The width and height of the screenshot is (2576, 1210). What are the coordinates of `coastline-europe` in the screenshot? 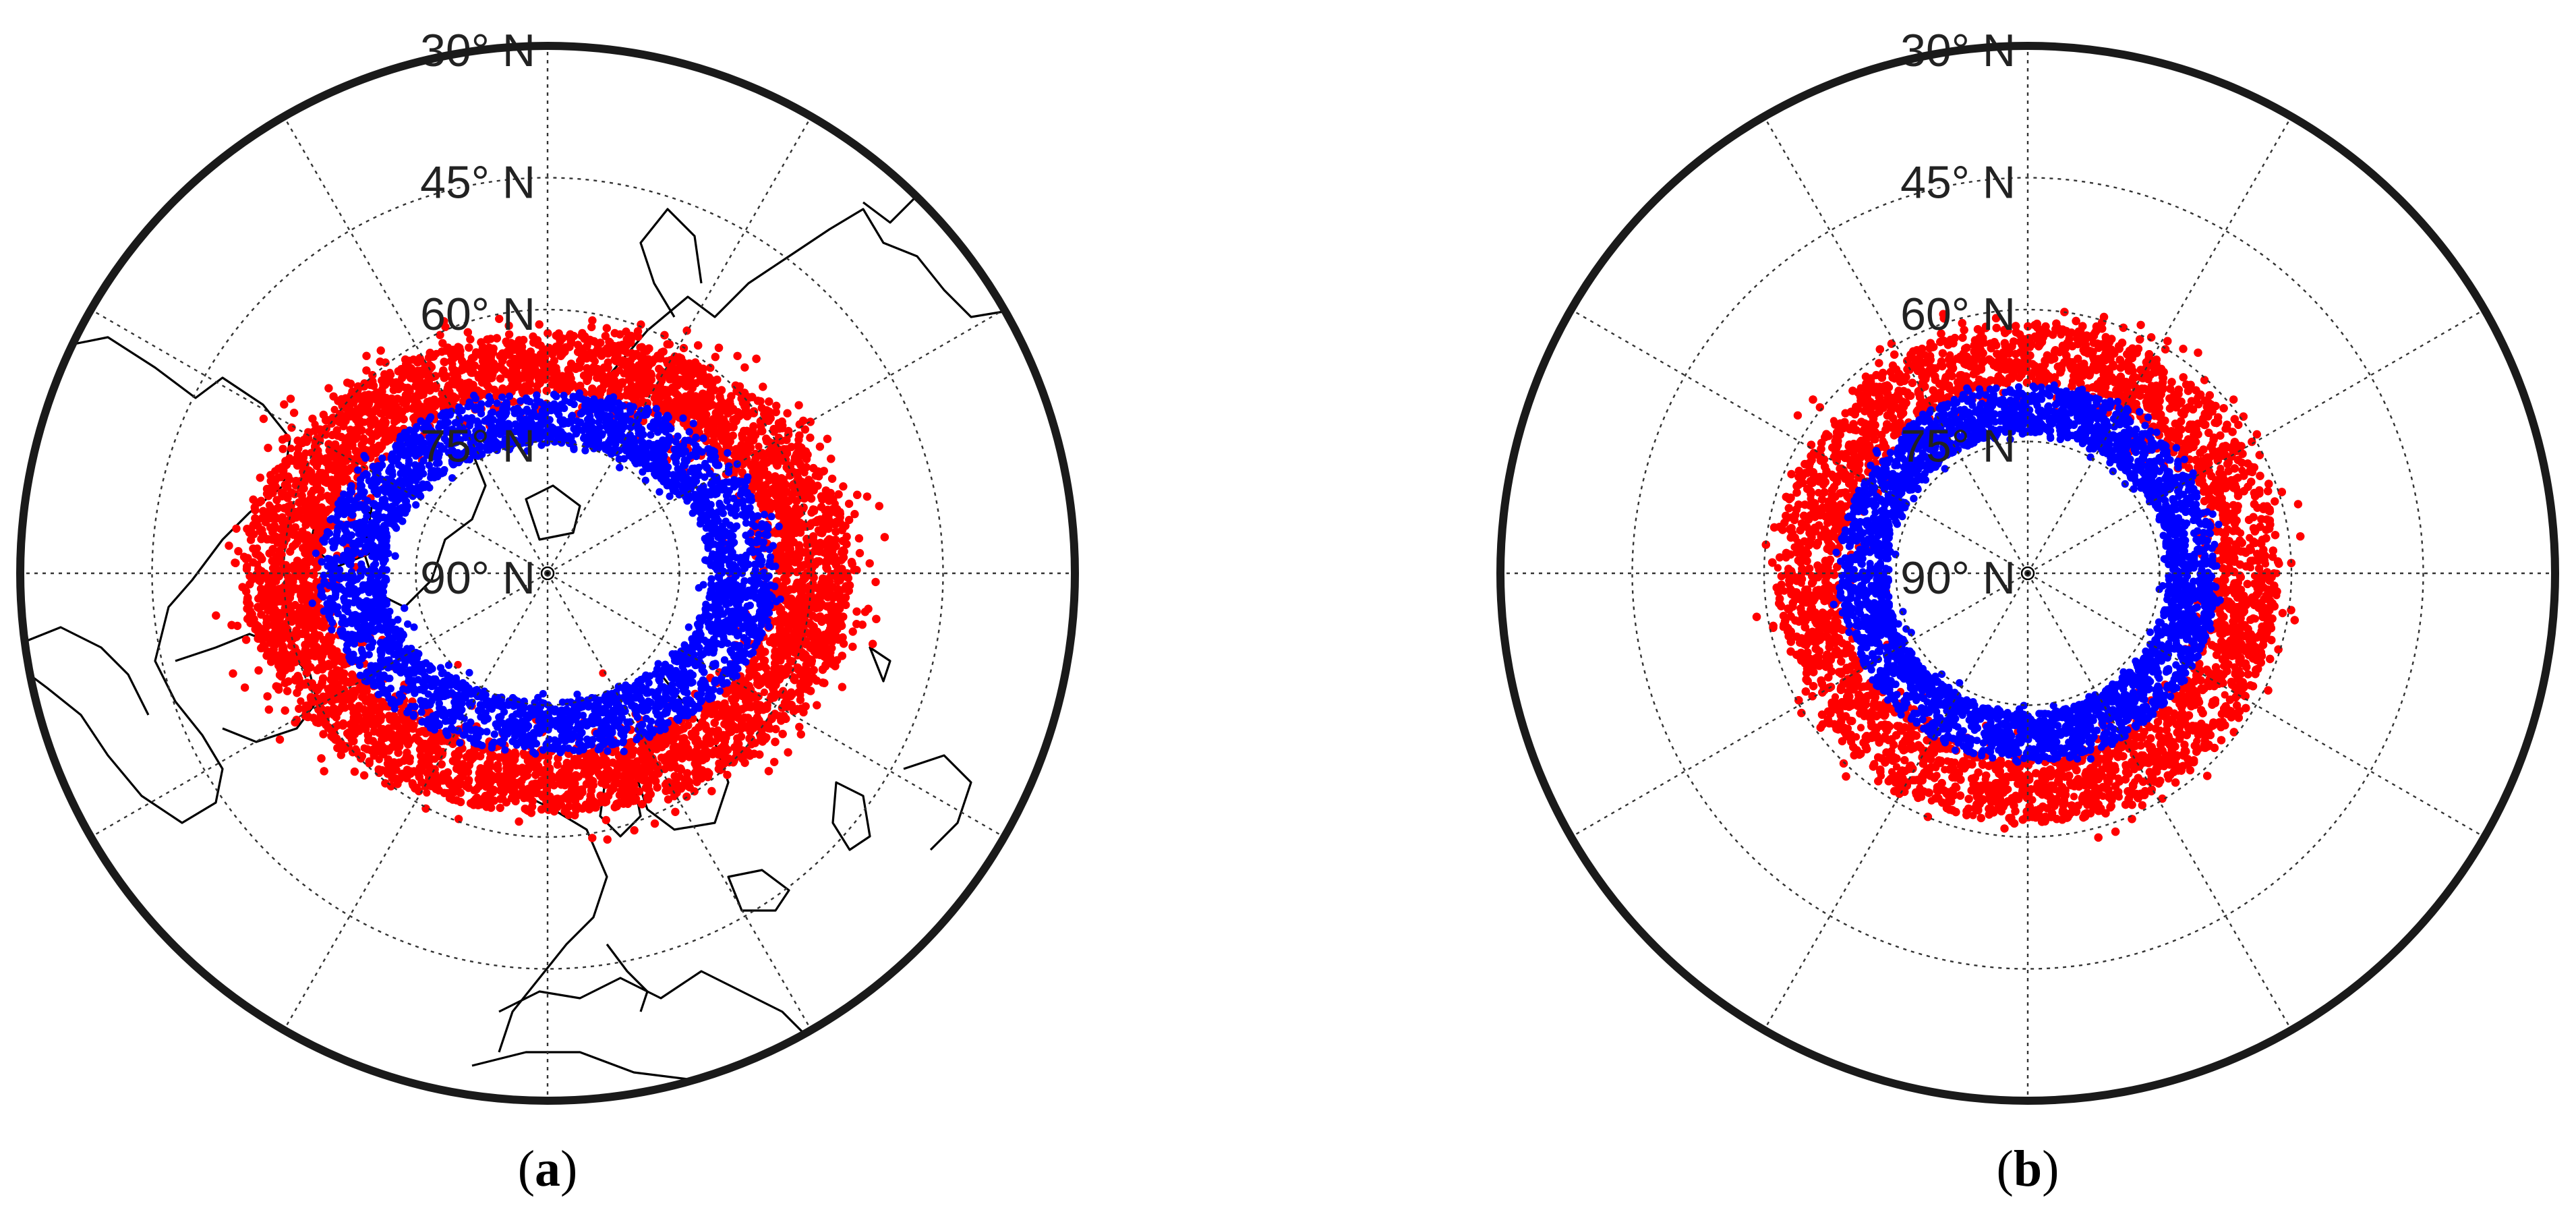 It's located at (553, 921).